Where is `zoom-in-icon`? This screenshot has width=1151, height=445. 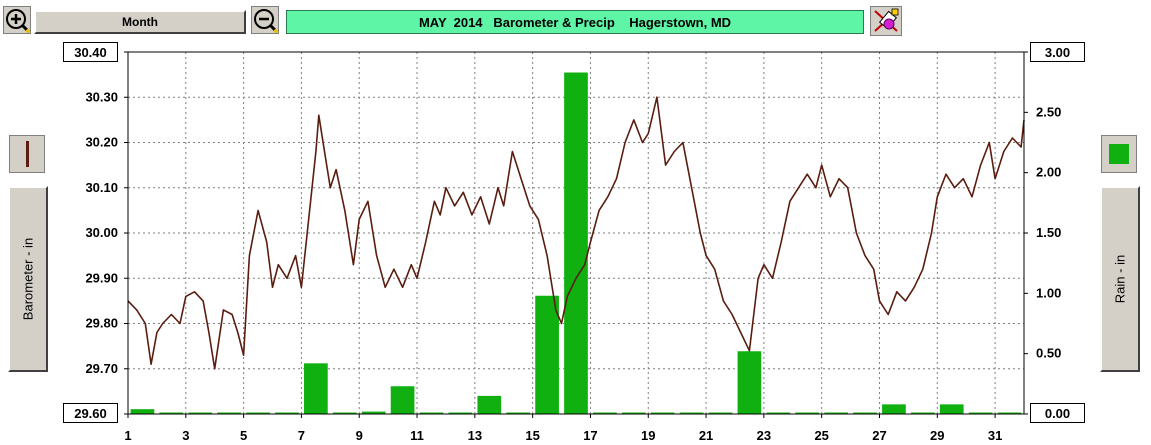 zoom-in-icon is located at coordinates (18, 21).